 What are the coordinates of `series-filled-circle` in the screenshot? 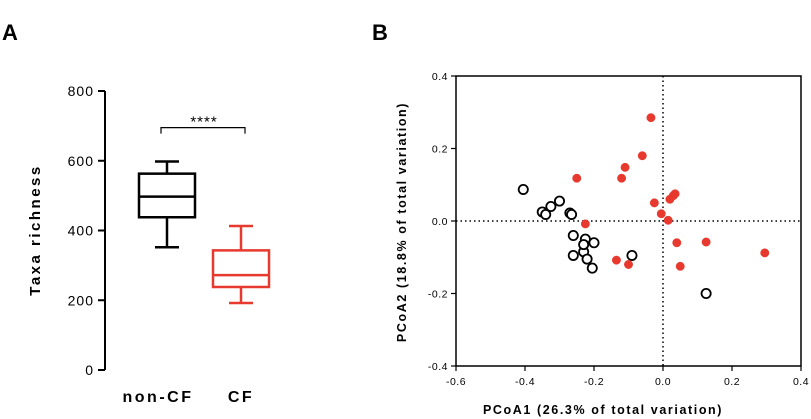 It's located at (671, 192).